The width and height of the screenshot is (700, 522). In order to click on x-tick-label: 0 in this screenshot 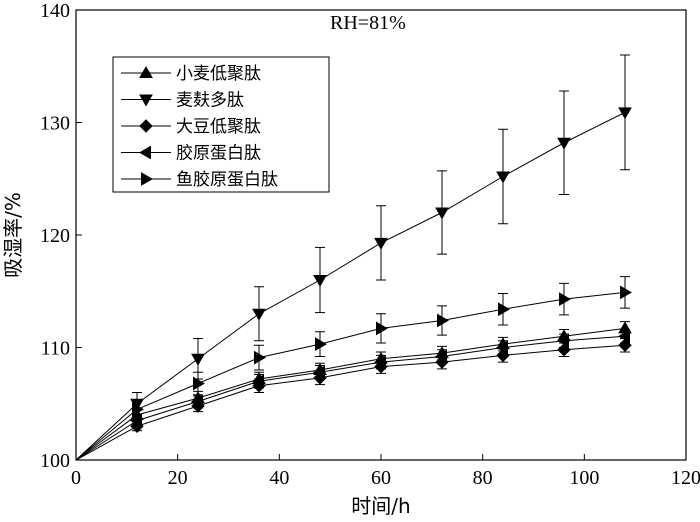, I will do `click(76, 478)`.